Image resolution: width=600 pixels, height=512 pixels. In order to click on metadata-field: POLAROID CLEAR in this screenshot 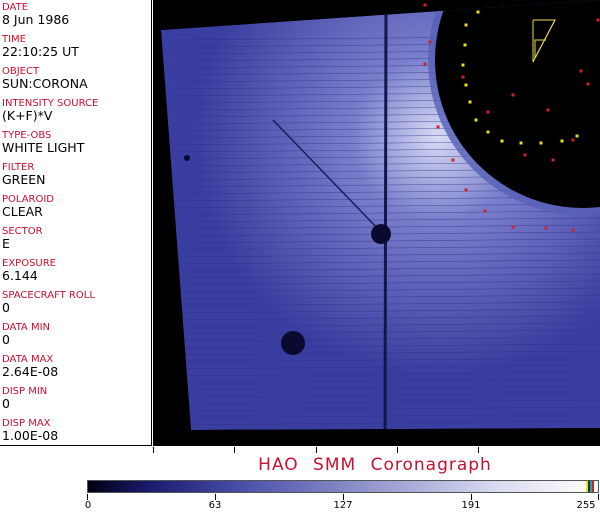, I will do `click(28, 206)`.